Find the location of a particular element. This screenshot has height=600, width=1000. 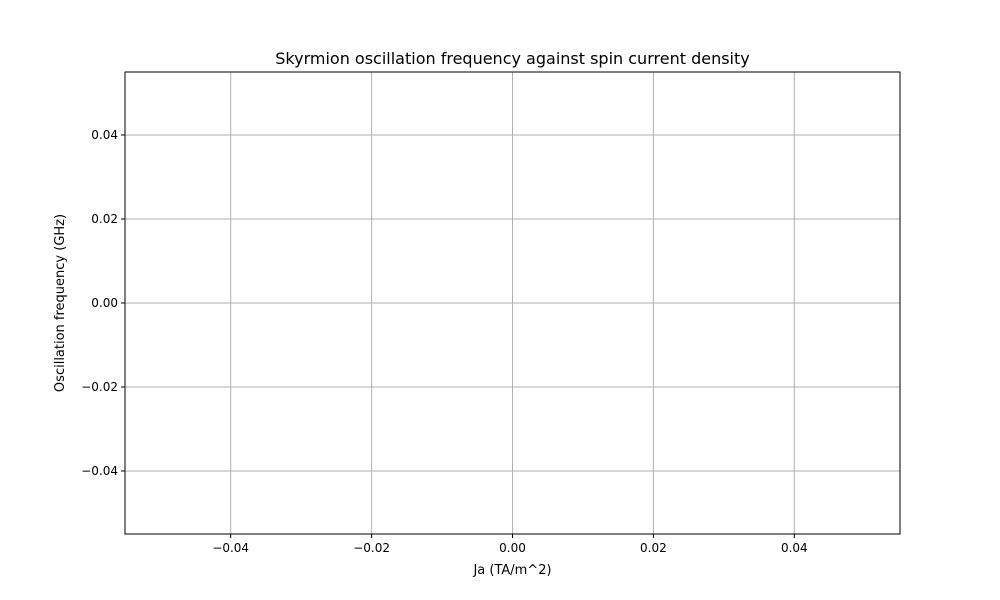

y-axis-label: Oscillation frequency (GHz) is located at coordinates (60, 303).